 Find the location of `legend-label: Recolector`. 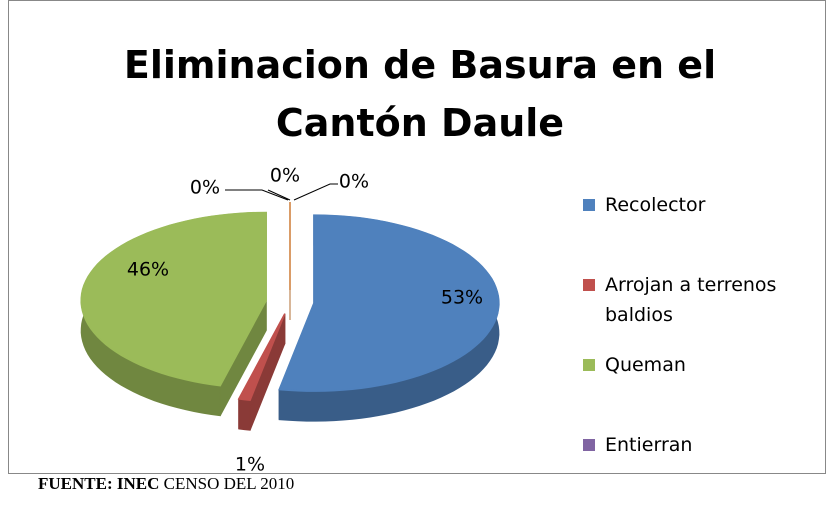

legend-label: Recolector is located at coordinates (655, 205).